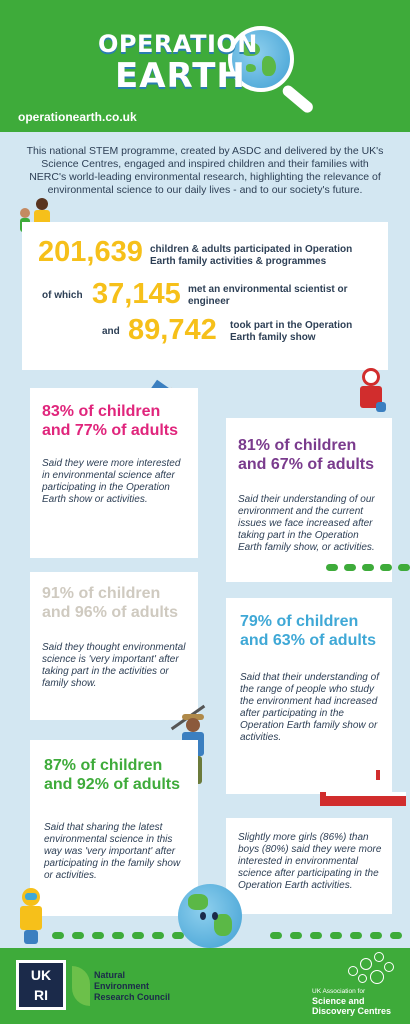 This screenshot has width=410, height=1024. Describe the element at coordinates (210, 916) in the screenshot. I see `earth-mascot-icon` at that location.